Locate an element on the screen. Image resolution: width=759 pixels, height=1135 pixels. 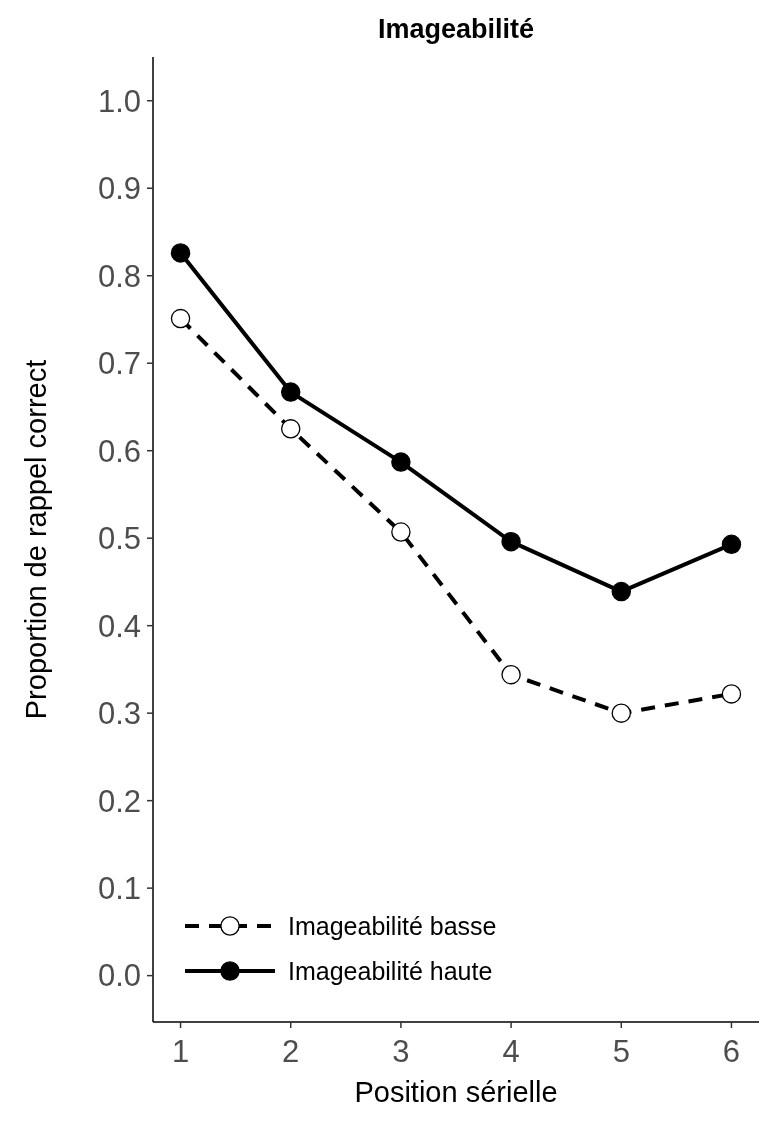
x-tick-label: 6 is located at coordinates (731, 1051).